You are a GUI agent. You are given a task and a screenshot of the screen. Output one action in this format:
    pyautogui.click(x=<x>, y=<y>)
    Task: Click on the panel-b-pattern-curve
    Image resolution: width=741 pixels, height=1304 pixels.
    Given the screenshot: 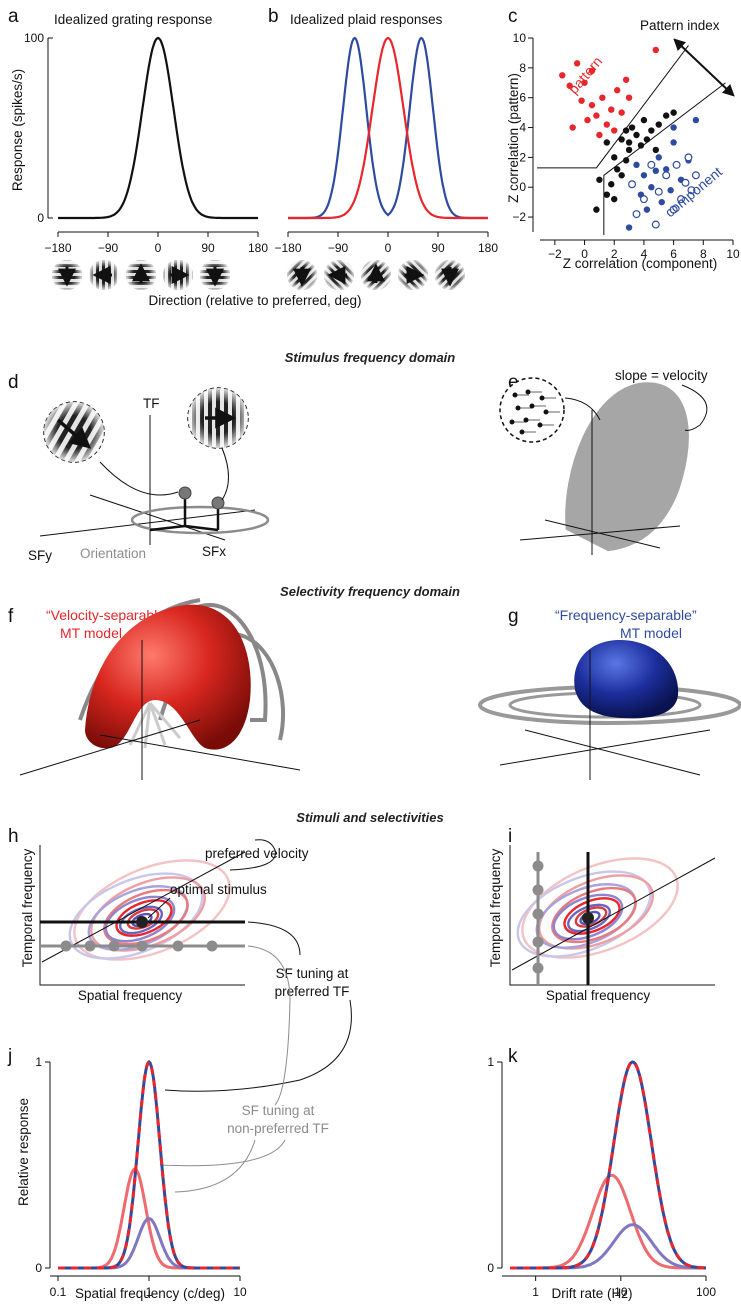 What is the action you would take?
    pyautogui.click(x=388, y=128)
    